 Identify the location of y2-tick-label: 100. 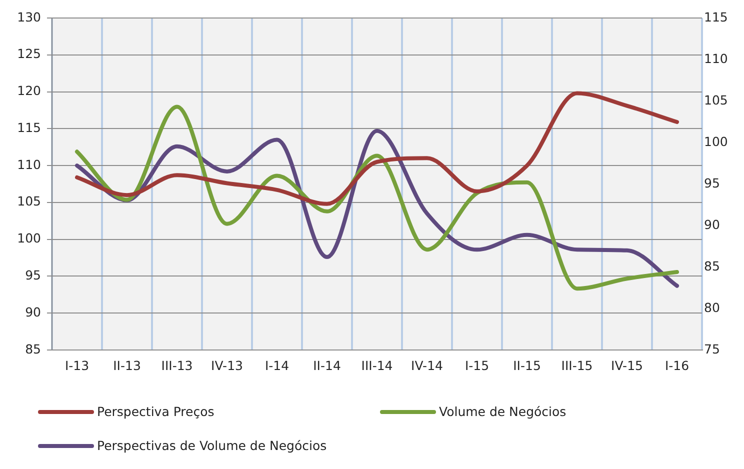
(716, 141).